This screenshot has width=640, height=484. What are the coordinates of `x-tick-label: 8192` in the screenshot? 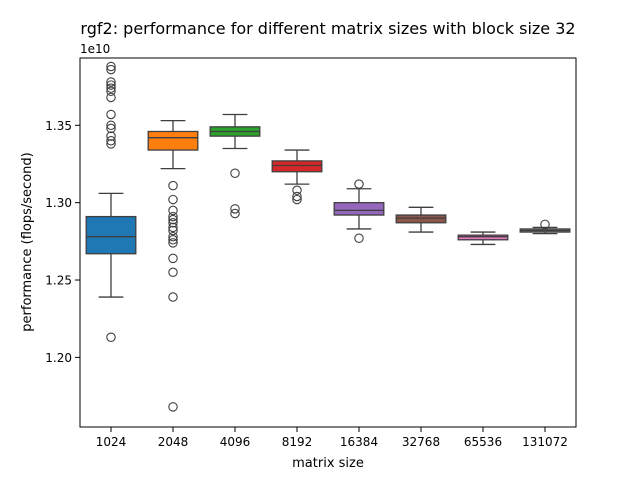 It's located at (297, 442).